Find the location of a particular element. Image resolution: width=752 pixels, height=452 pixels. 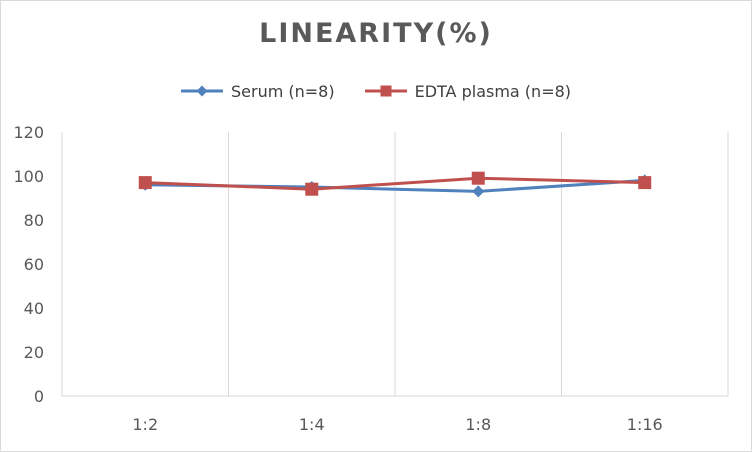

y-tick-label: 100 is located at coordinates (28, 176).